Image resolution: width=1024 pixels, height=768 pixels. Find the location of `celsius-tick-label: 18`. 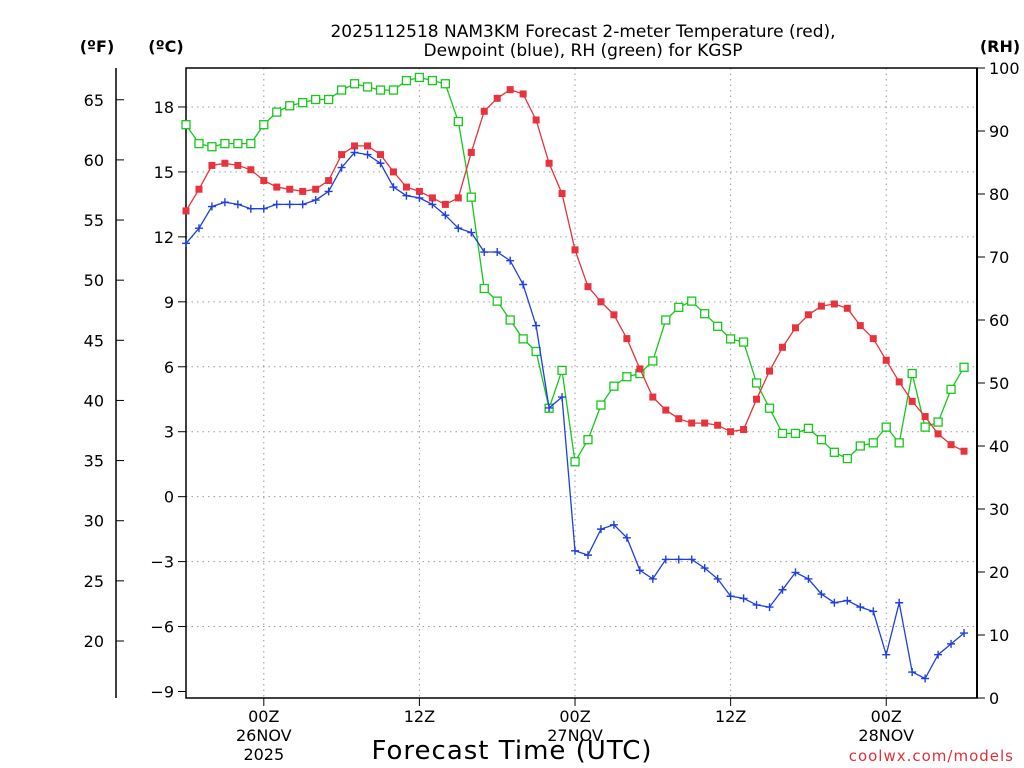

celsius-tick-label: 18 is located at coordinates (164, 107).